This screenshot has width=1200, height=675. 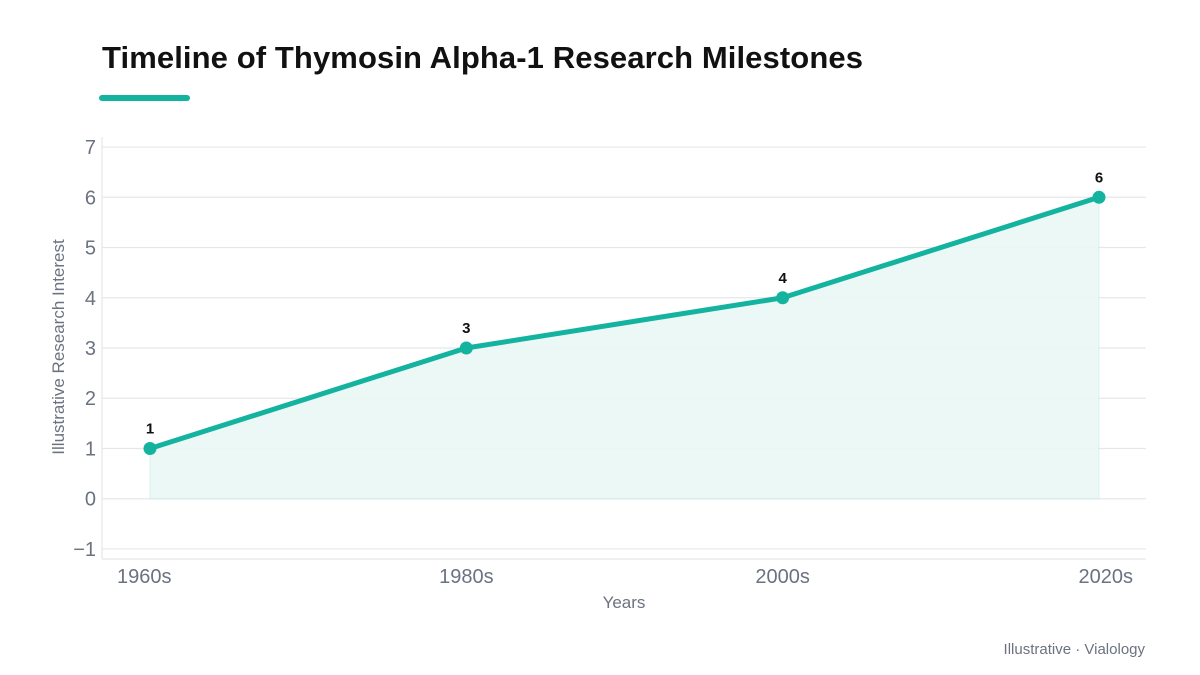 What do you see at coordinates (466, 328) in the screenshot?
I see `data-label: 3` at bounding box center [466, 328].